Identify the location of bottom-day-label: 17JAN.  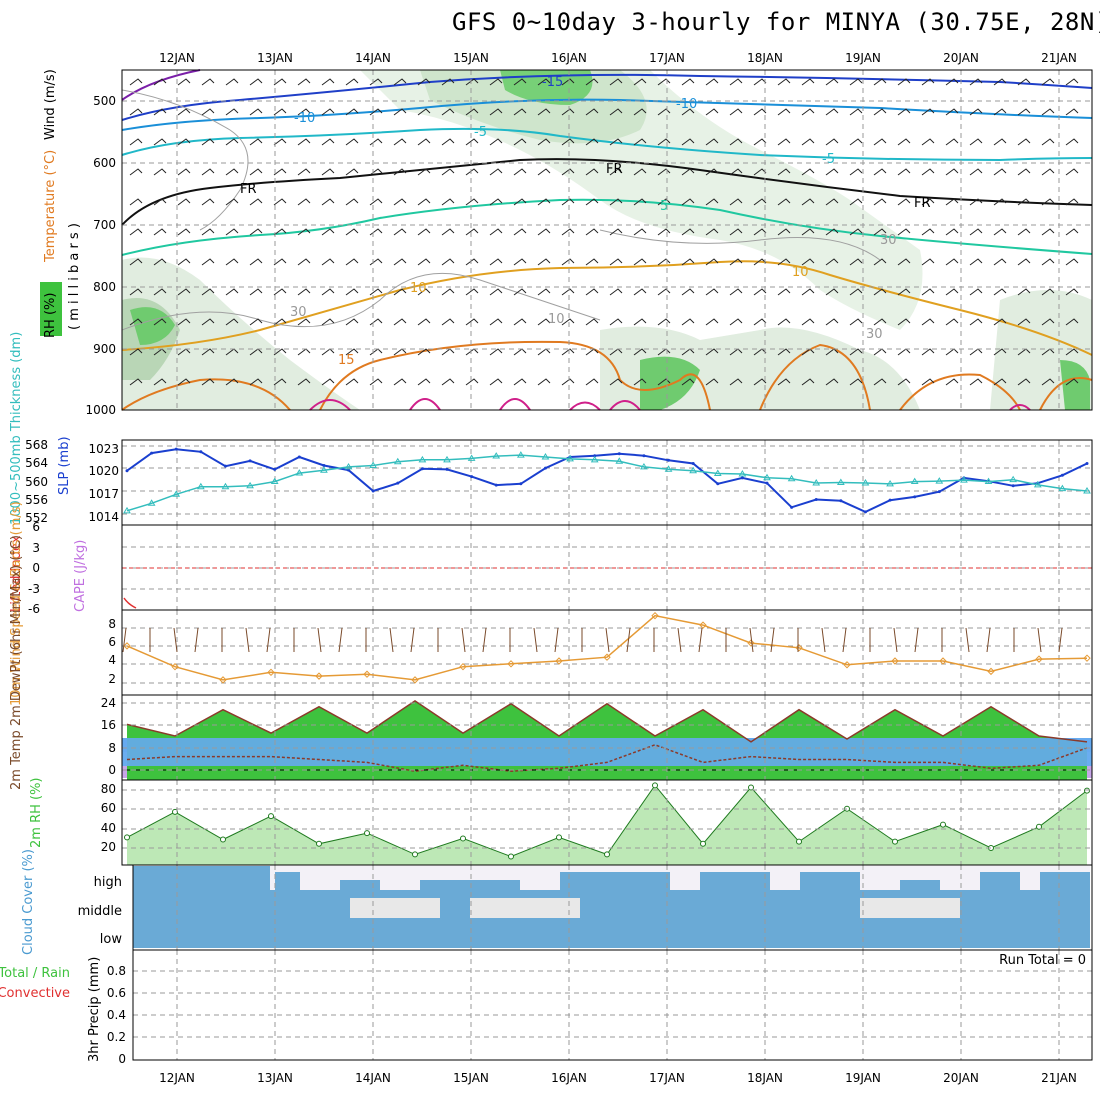
(667, 1078).